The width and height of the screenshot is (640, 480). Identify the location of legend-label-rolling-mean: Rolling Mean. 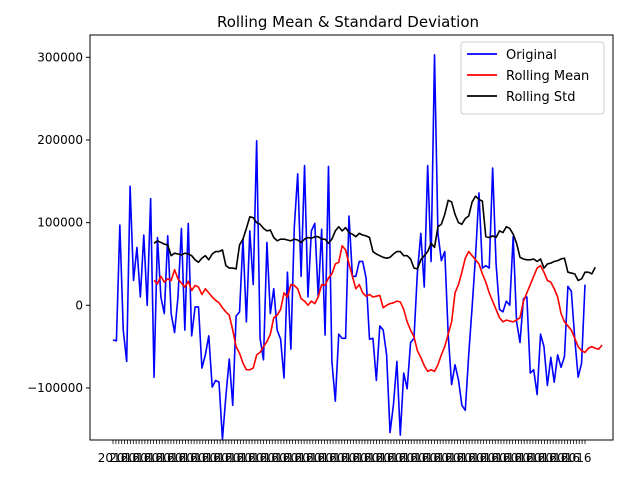
(547, 76).